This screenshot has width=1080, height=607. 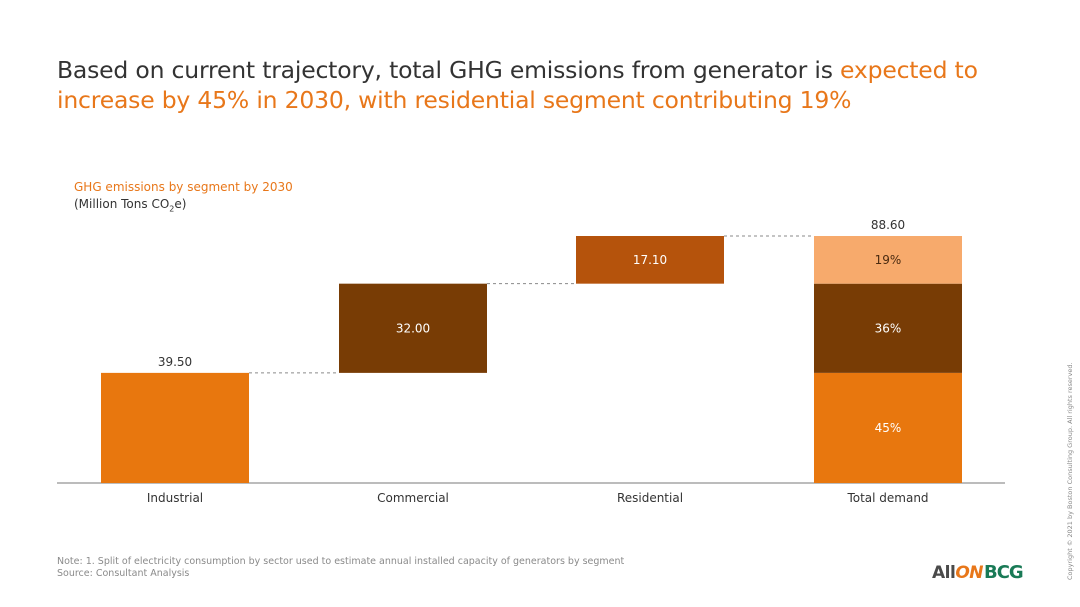 I want to click on data-label-commercial: 32.00, so click(x=413, y=328).